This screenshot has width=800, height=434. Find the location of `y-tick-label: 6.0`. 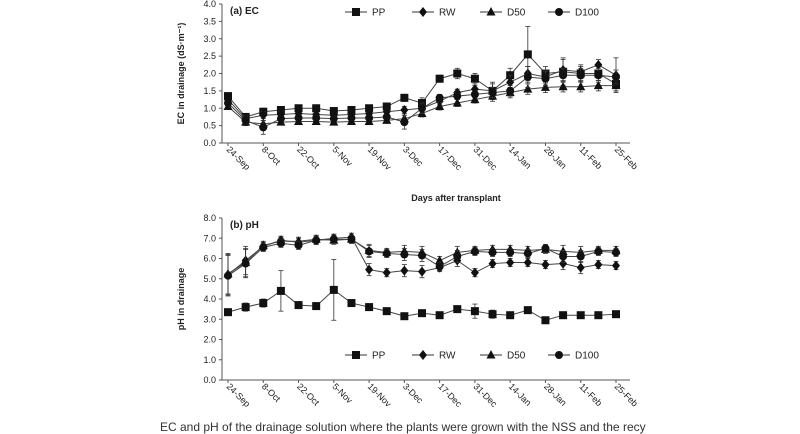

y-tick-label: 6.0 is located at coordinates (209, 259).